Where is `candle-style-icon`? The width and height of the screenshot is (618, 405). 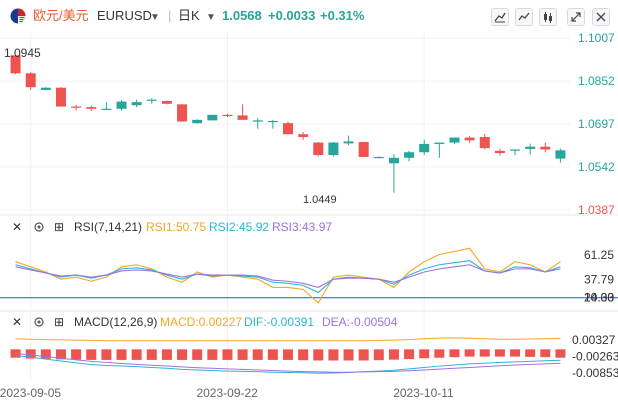
candle-style-icon is located at coordinates (548, 17).